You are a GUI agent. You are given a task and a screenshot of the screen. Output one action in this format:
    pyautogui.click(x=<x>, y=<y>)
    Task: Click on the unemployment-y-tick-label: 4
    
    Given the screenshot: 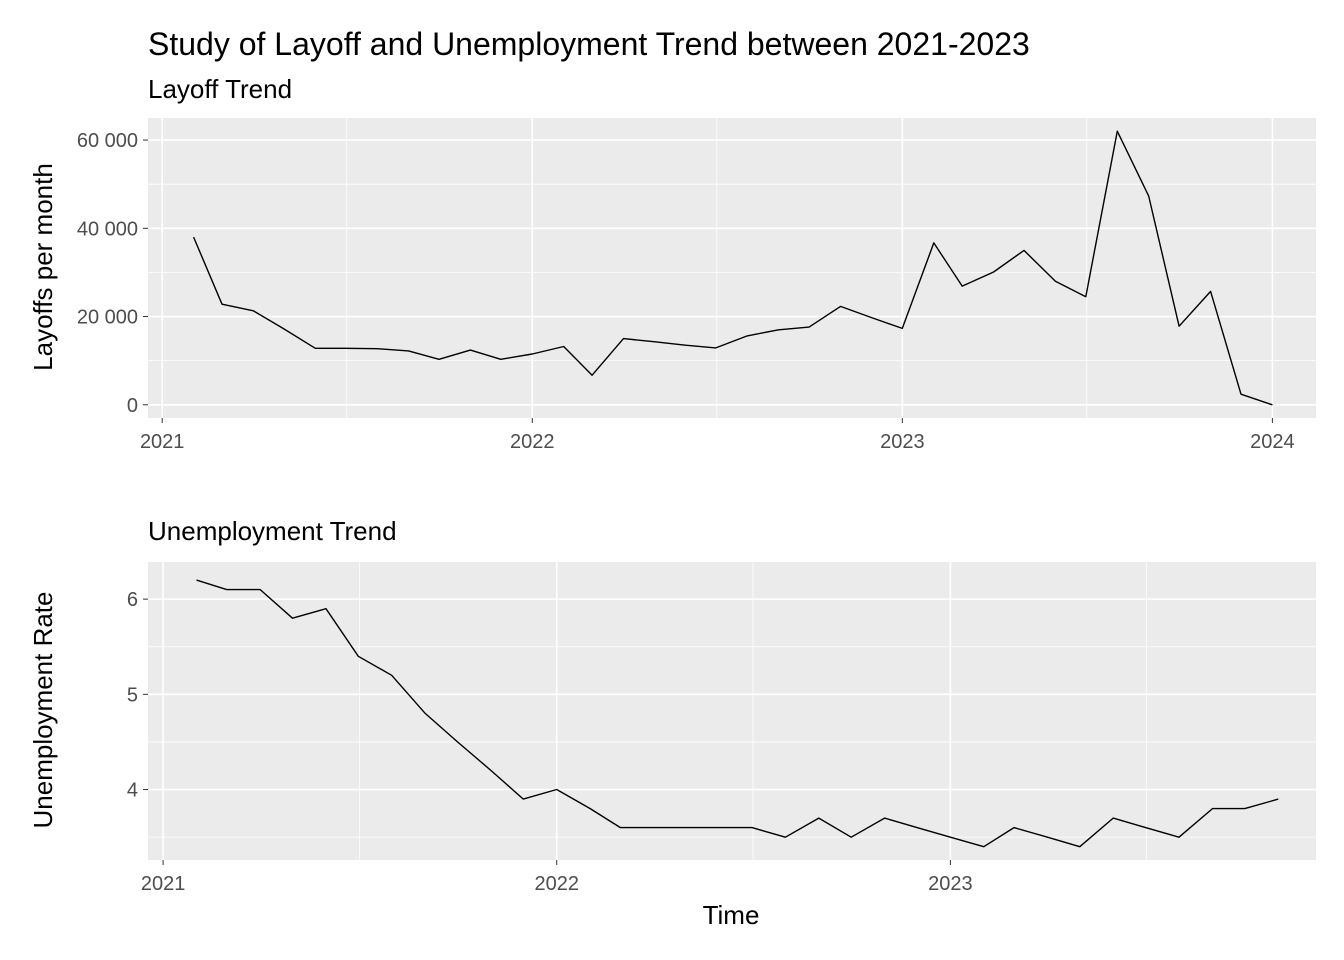 What is the action you would take?
    pyautogui.click(x=132, y=791)
    